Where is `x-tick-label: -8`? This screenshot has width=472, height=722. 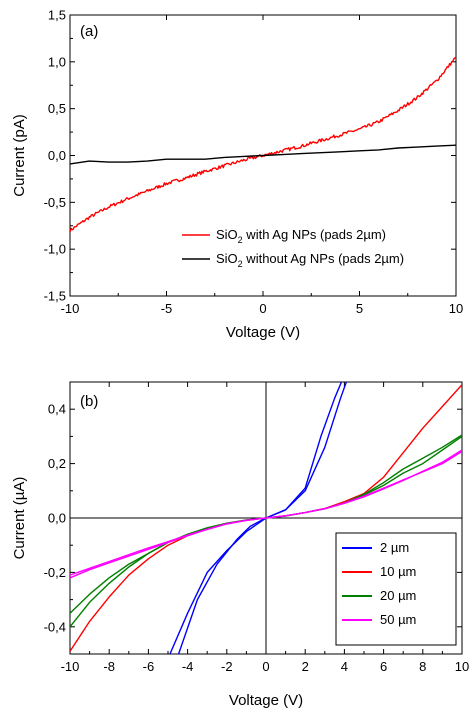 x-tick-label: -8 is located at coordinates (109, 666).